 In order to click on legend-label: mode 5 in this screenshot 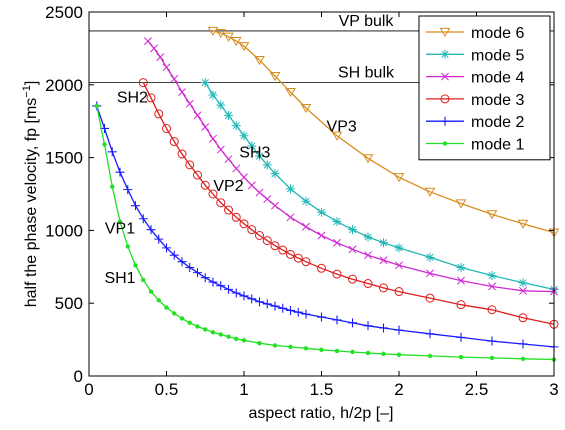, I will do `click(497, 55)`.